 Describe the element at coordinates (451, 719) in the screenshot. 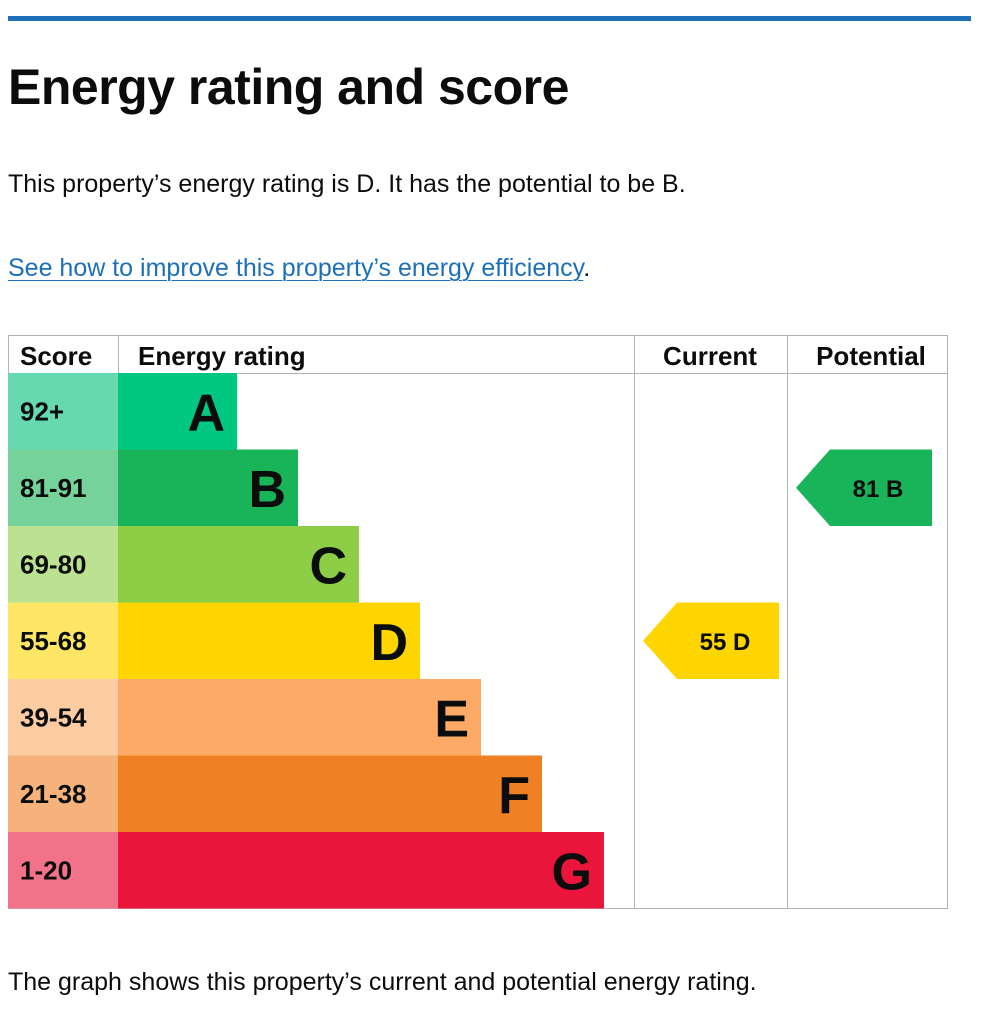

I see `band-letter-e: E` at that location.